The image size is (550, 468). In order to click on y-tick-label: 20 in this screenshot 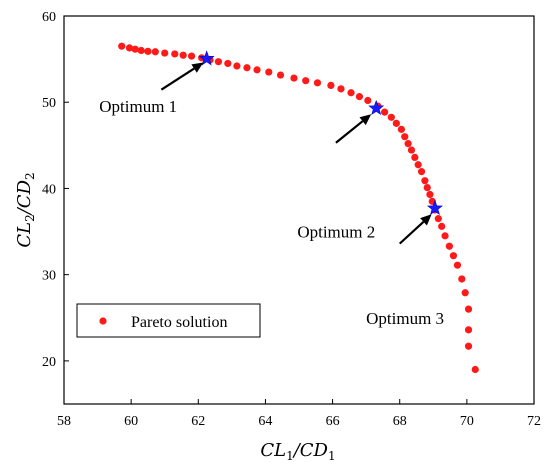, I will do `click(49, 362)`.